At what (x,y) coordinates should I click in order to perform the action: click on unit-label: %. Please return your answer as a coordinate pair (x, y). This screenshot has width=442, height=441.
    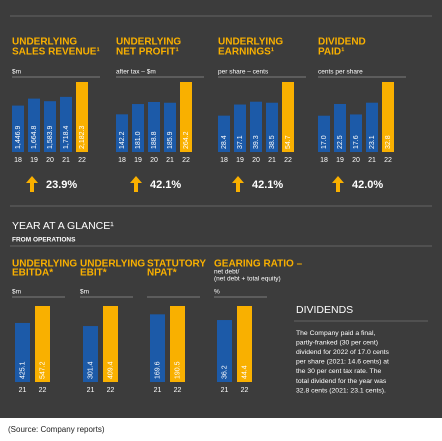
    Looking at the image, I should click on (217, 292).